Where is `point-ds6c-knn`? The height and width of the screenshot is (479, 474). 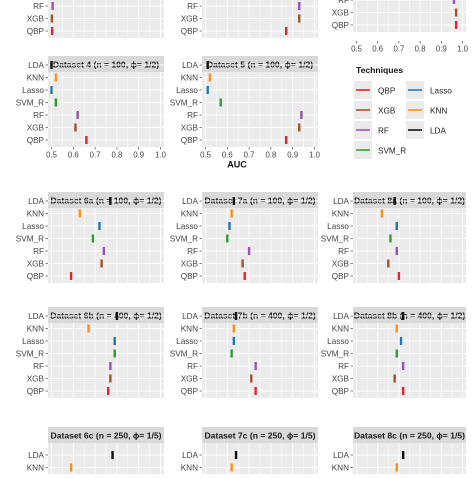 point-ds6c-knn is located at coordinates (71, 467).